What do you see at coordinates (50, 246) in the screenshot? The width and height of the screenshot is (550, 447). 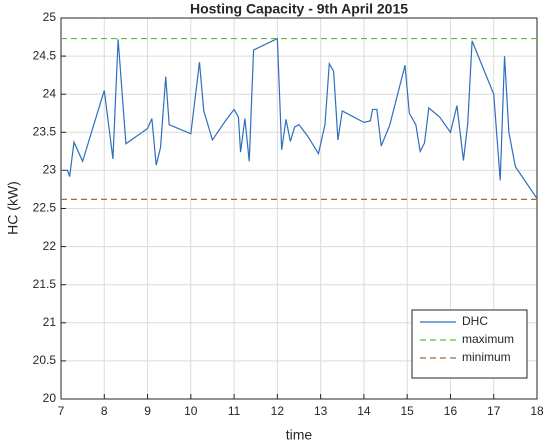 I see `y-tick-label: 22` at bounding box center [50, 246].